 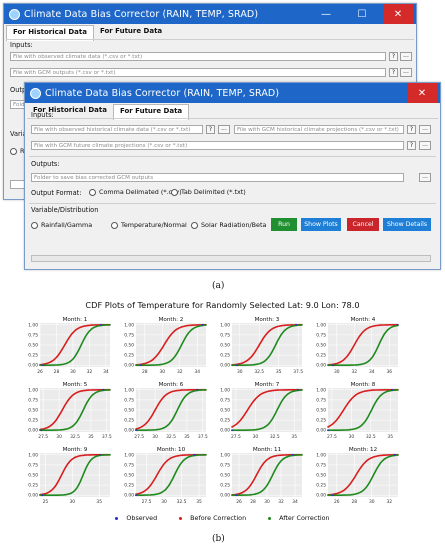 What do you see at coordinates (70, 110) in the screenshot?
I see `front-tab-historical: For Historical Data` at bounding box center [70, 110].